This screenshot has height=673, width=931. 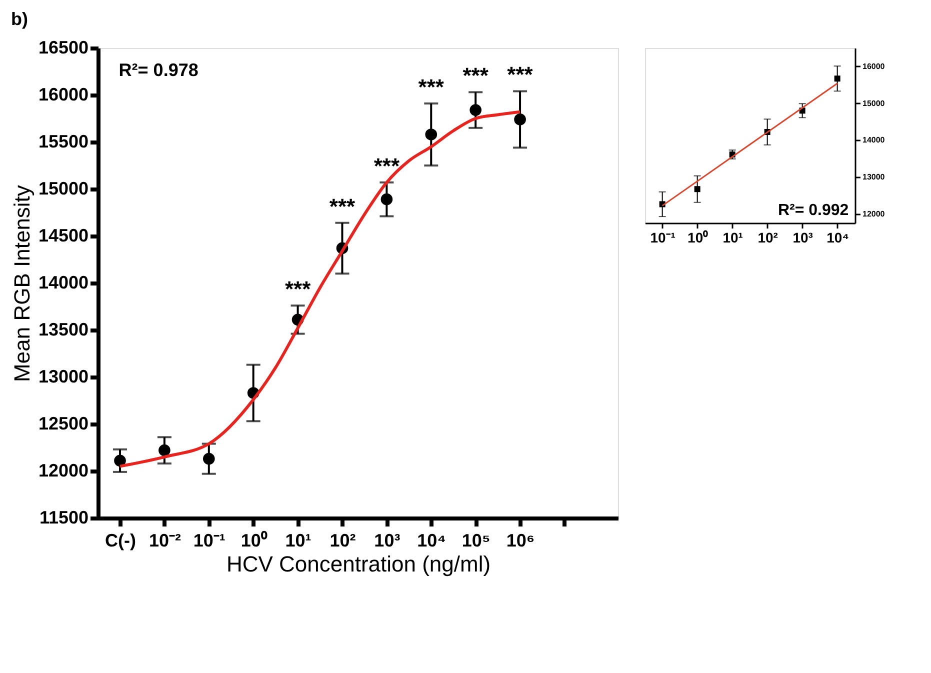 What do you see at coordinates (19, 19) in the screenshot?
I see `chart-title: b)` at bounding box center [19, 19].